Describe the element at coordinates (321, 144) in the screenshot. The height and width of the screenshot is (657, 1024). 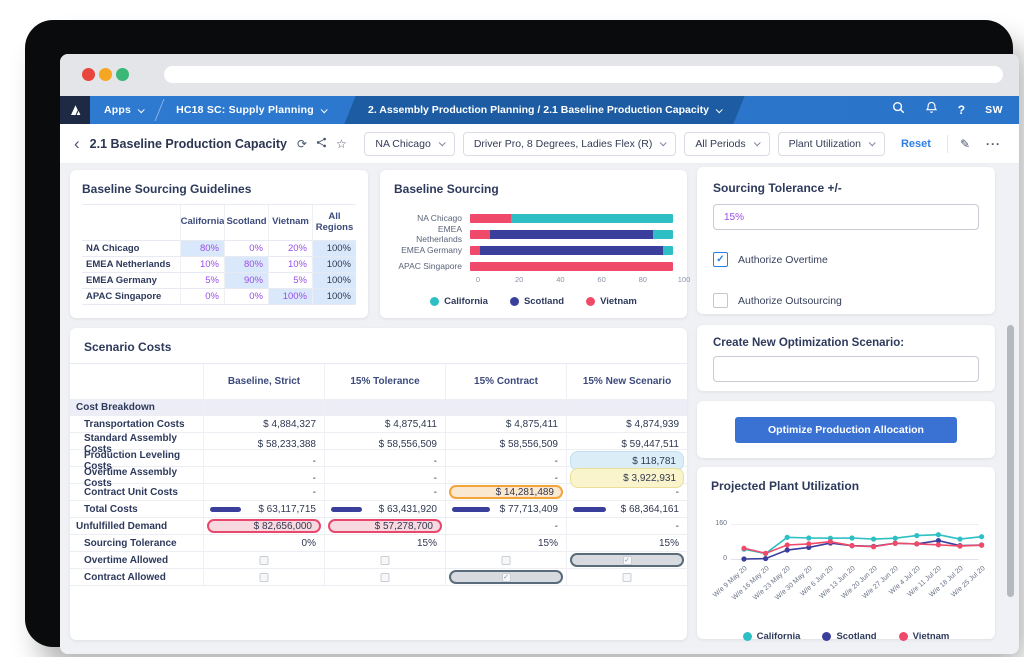
I see `share-icon` at that location.